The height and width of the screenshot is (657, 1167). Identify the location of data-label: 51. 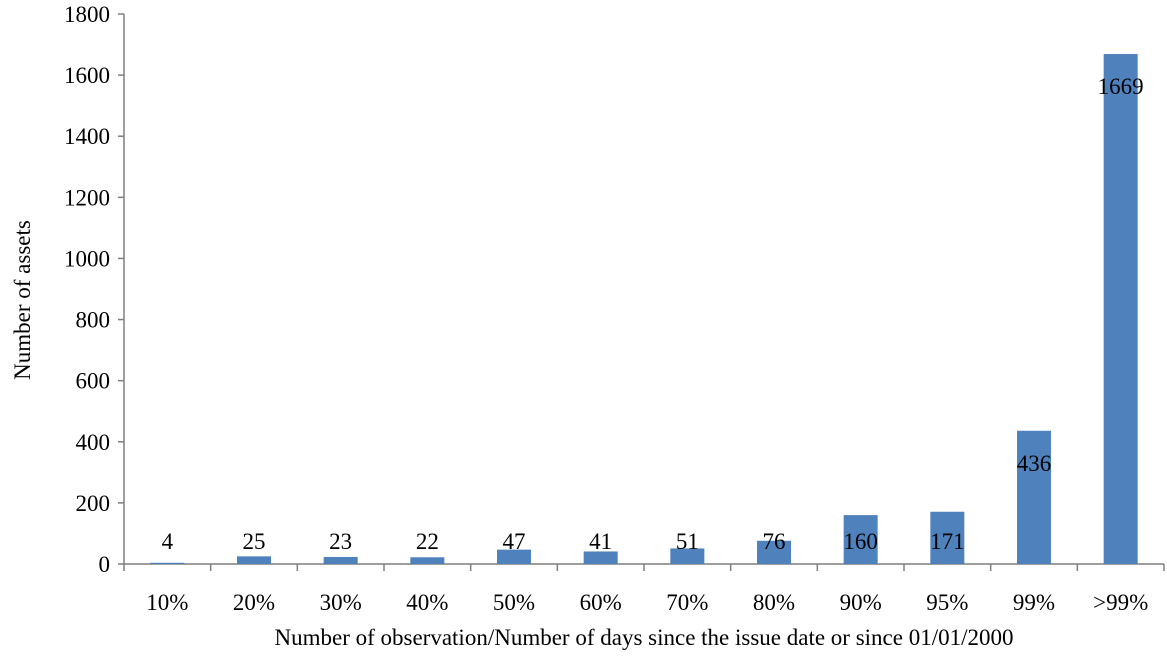
(687, 541).